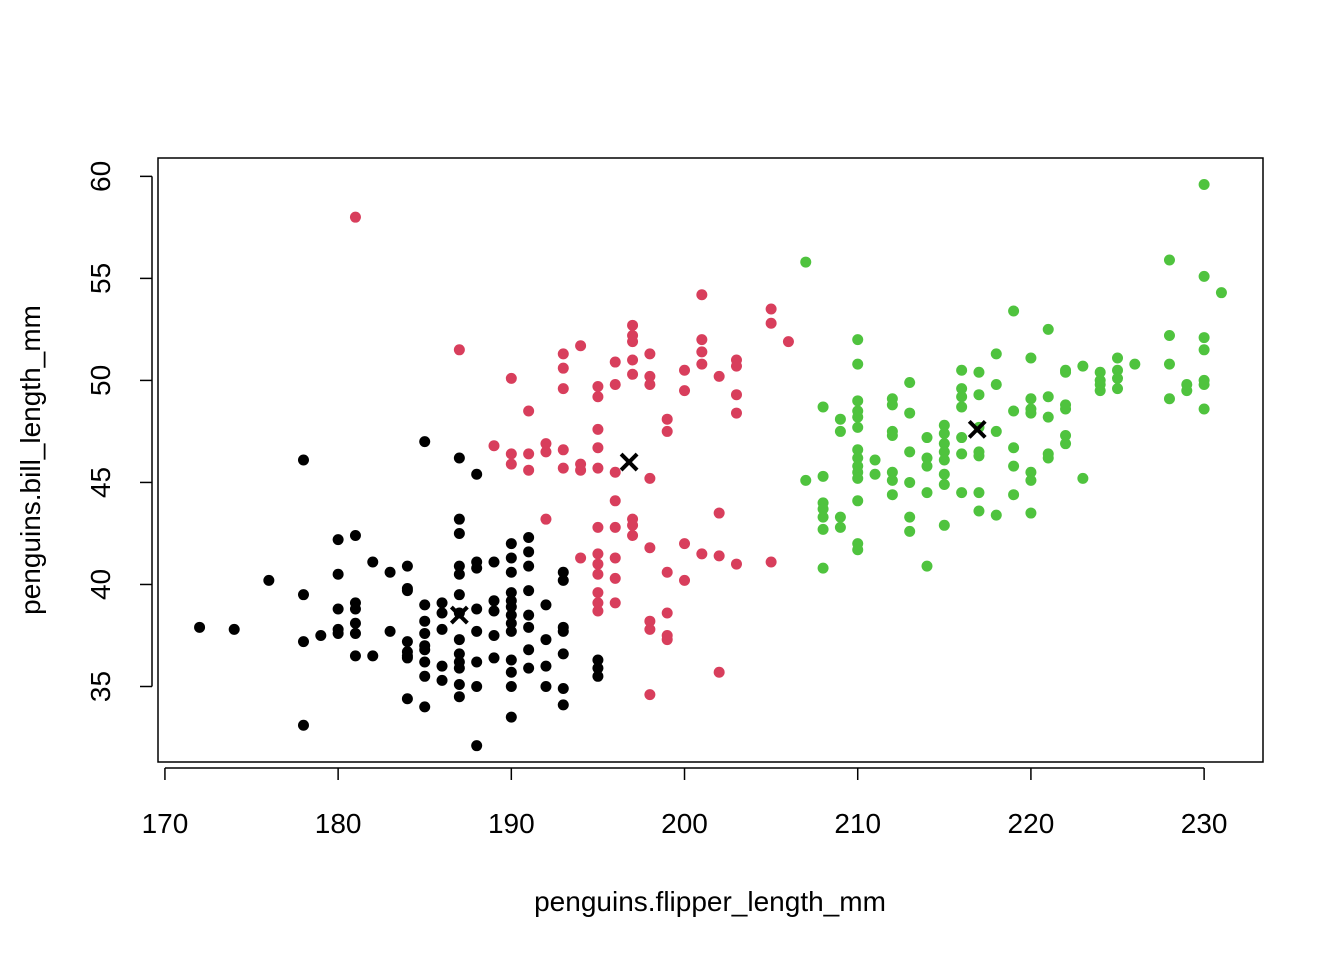 This screenshot has width=1344, height=960. What do you see at coordinates (684, 823) in the screenshot?
I see `x-tick-label-200: 200` at bounding box center [684, 823].